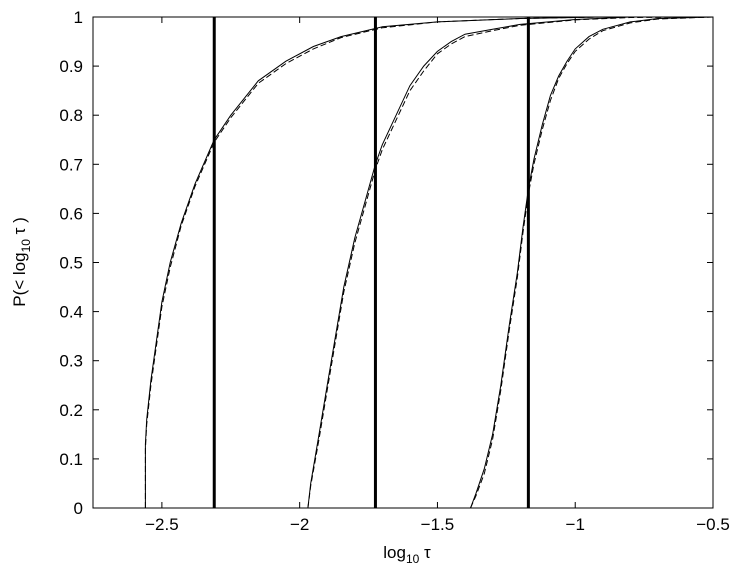 This screenshot has height=570, width=734. Describe the element at coordinates (78, 508) in the screenshot. I see `y-tick-label: 0` at that location.